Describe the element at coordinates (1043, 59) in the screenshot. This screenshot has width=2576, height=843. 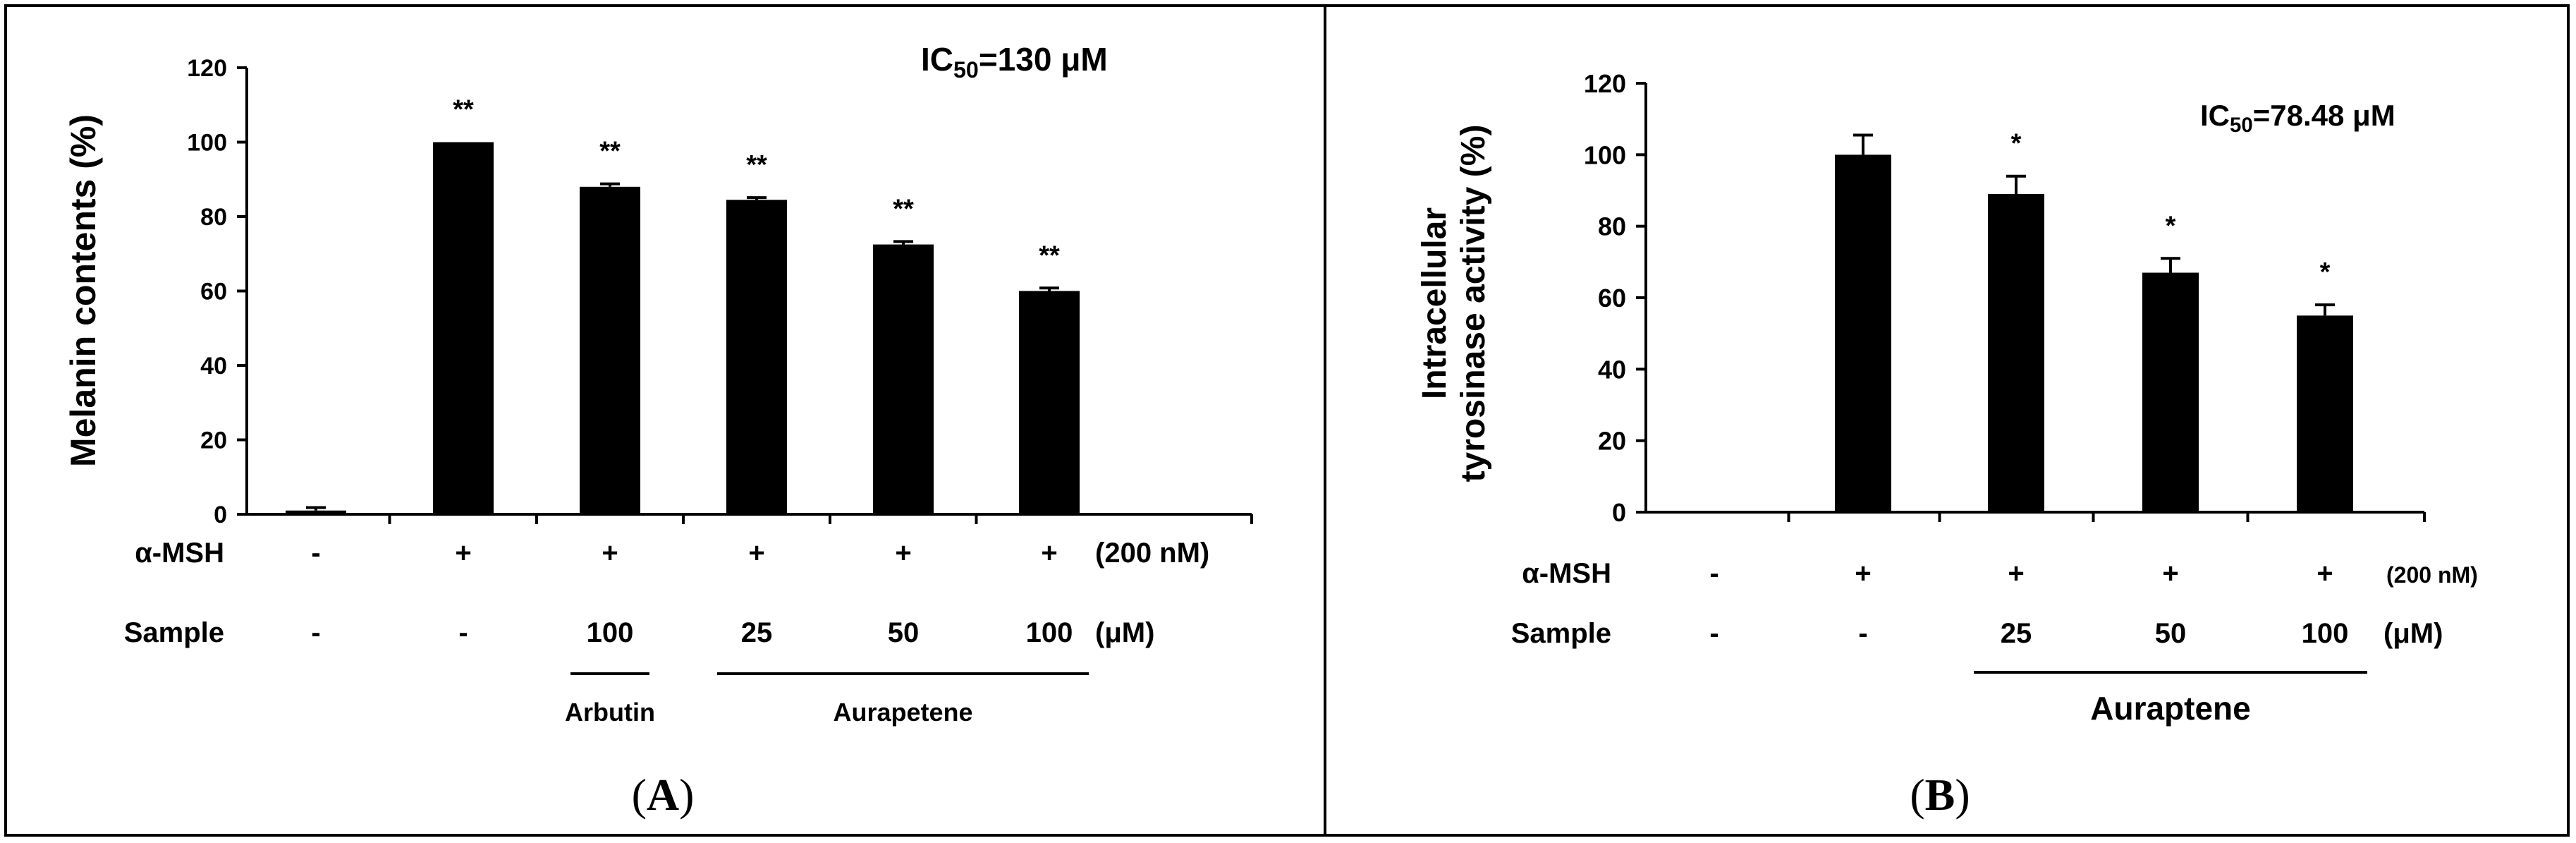
I see `ic50-value: =130 μM` at that location.